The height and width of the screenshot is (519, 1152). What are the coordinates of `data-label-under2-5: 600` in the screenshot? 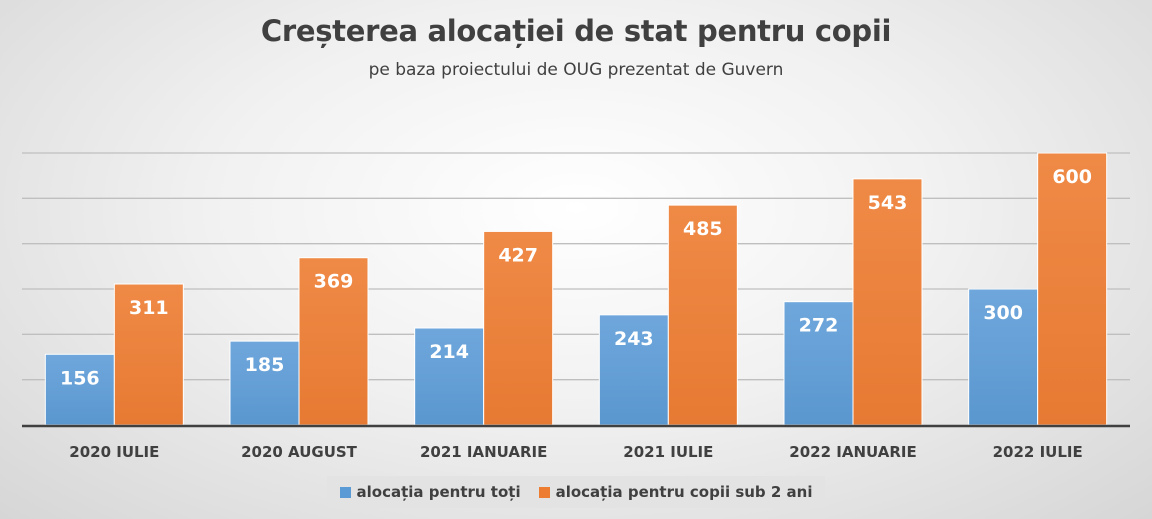 It's located at (1072, 177).